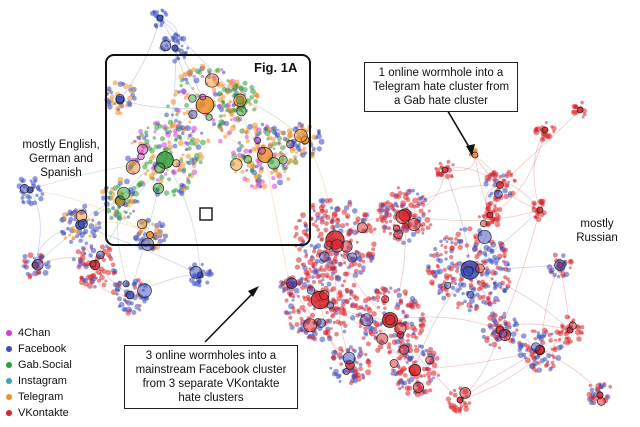 This screenshot has width=640, height=427. I want to click on legend-item: 4Chan, so click(39, 333).